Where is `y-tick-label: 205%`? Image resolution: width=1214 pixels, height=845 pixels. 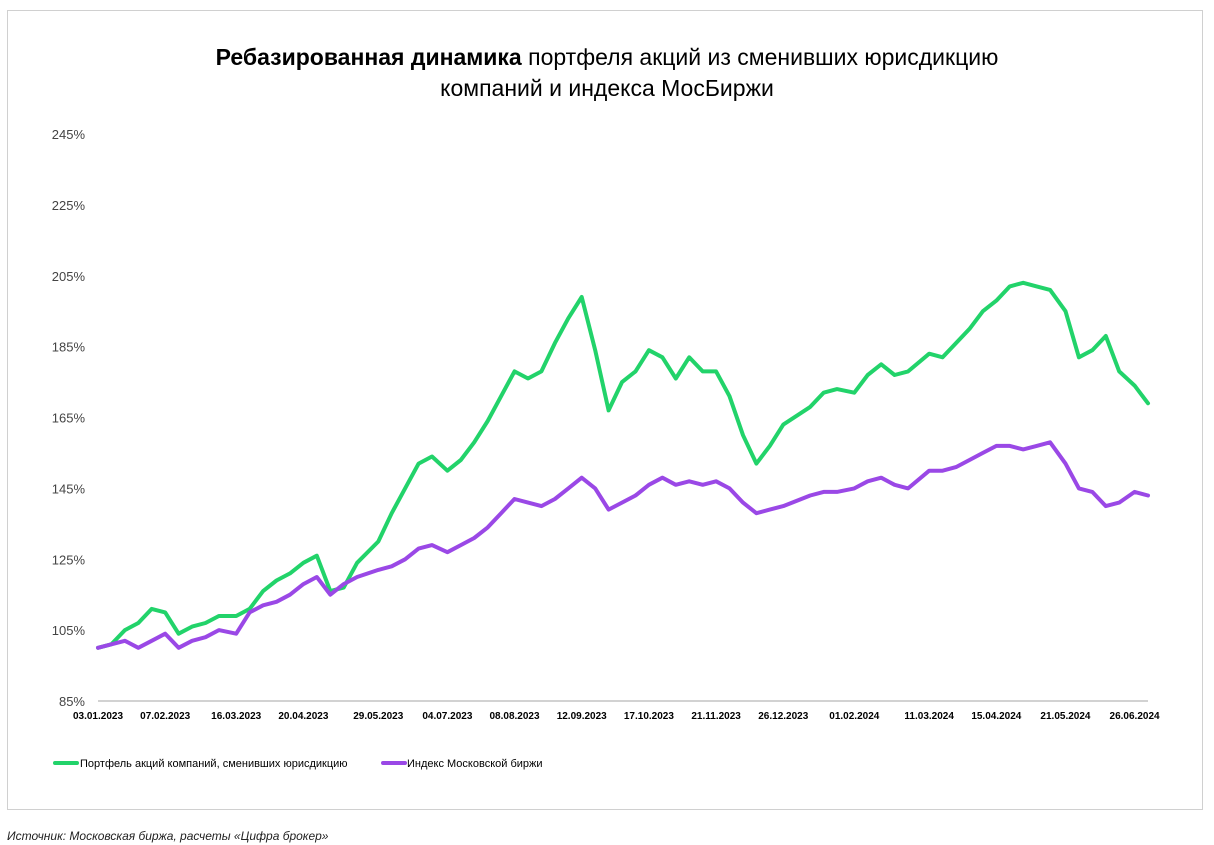 y-tick-label: 205% is located at coordinates (69, 276).